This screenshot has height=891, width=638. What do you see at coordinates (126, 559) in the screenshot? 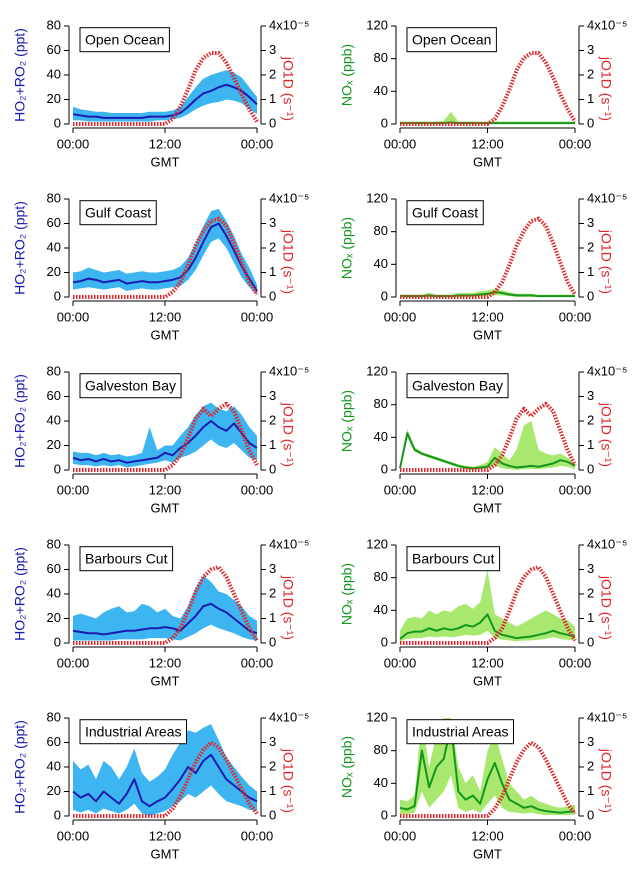
I see `panel-title: Barbours Cut` at bounding box center [126, 559].